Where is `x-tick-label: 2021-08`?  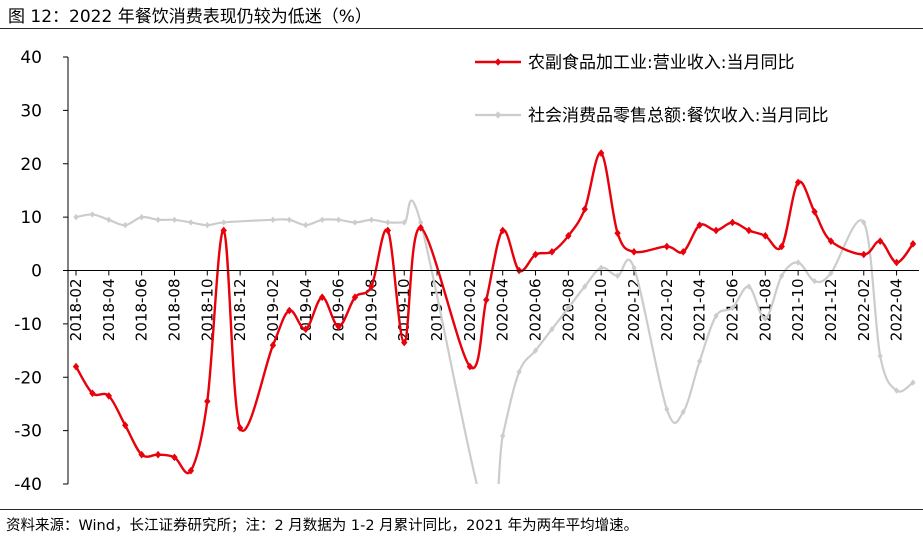
x-tick-label: 2021-08 is located at coordinates (765, 310).